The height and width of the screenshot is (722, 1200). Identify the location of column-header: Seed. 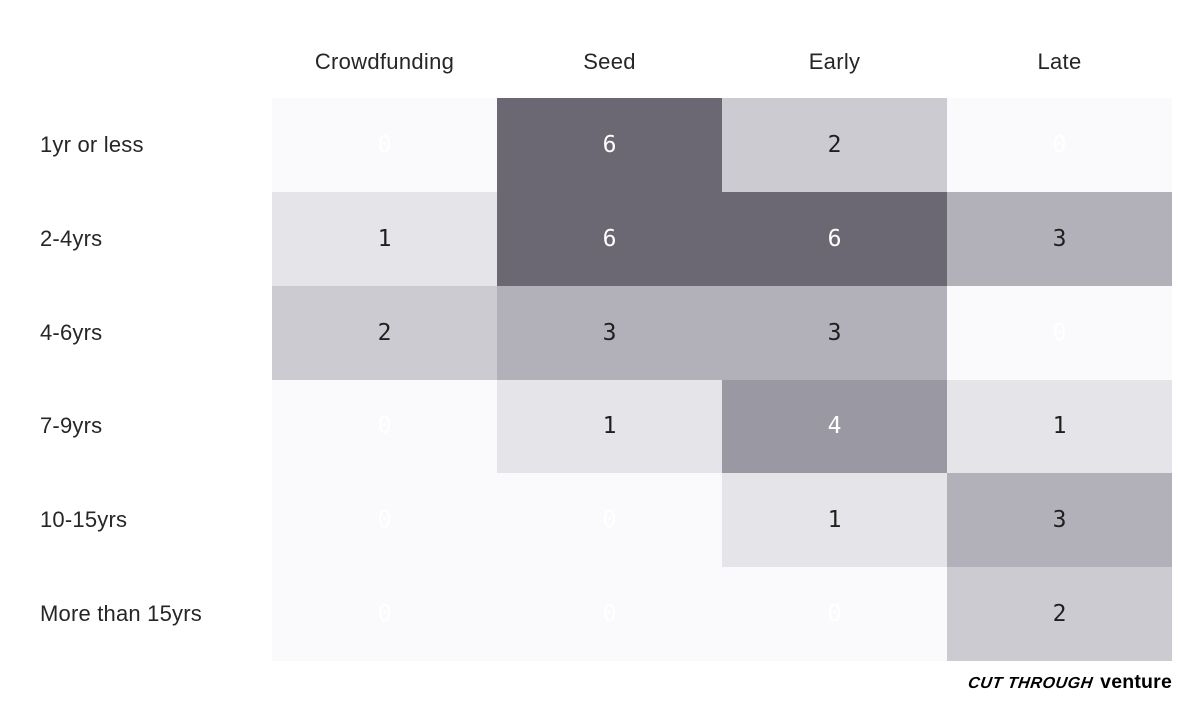
(609, 61).